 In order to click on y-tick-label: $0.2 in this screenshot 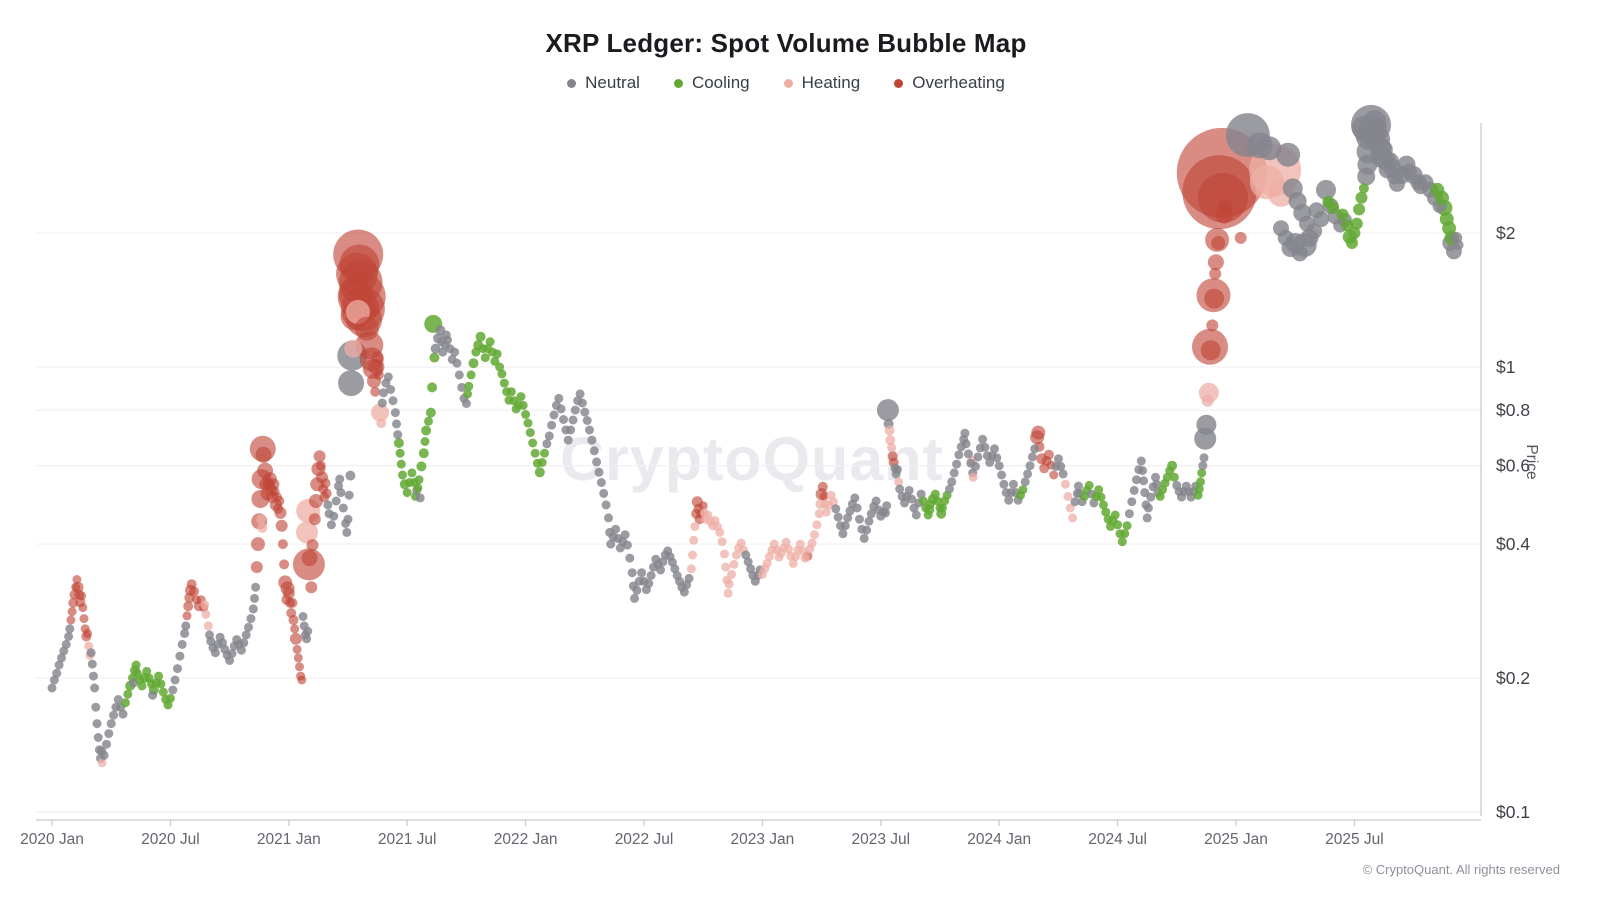, I will do `click(1513, 678)`.